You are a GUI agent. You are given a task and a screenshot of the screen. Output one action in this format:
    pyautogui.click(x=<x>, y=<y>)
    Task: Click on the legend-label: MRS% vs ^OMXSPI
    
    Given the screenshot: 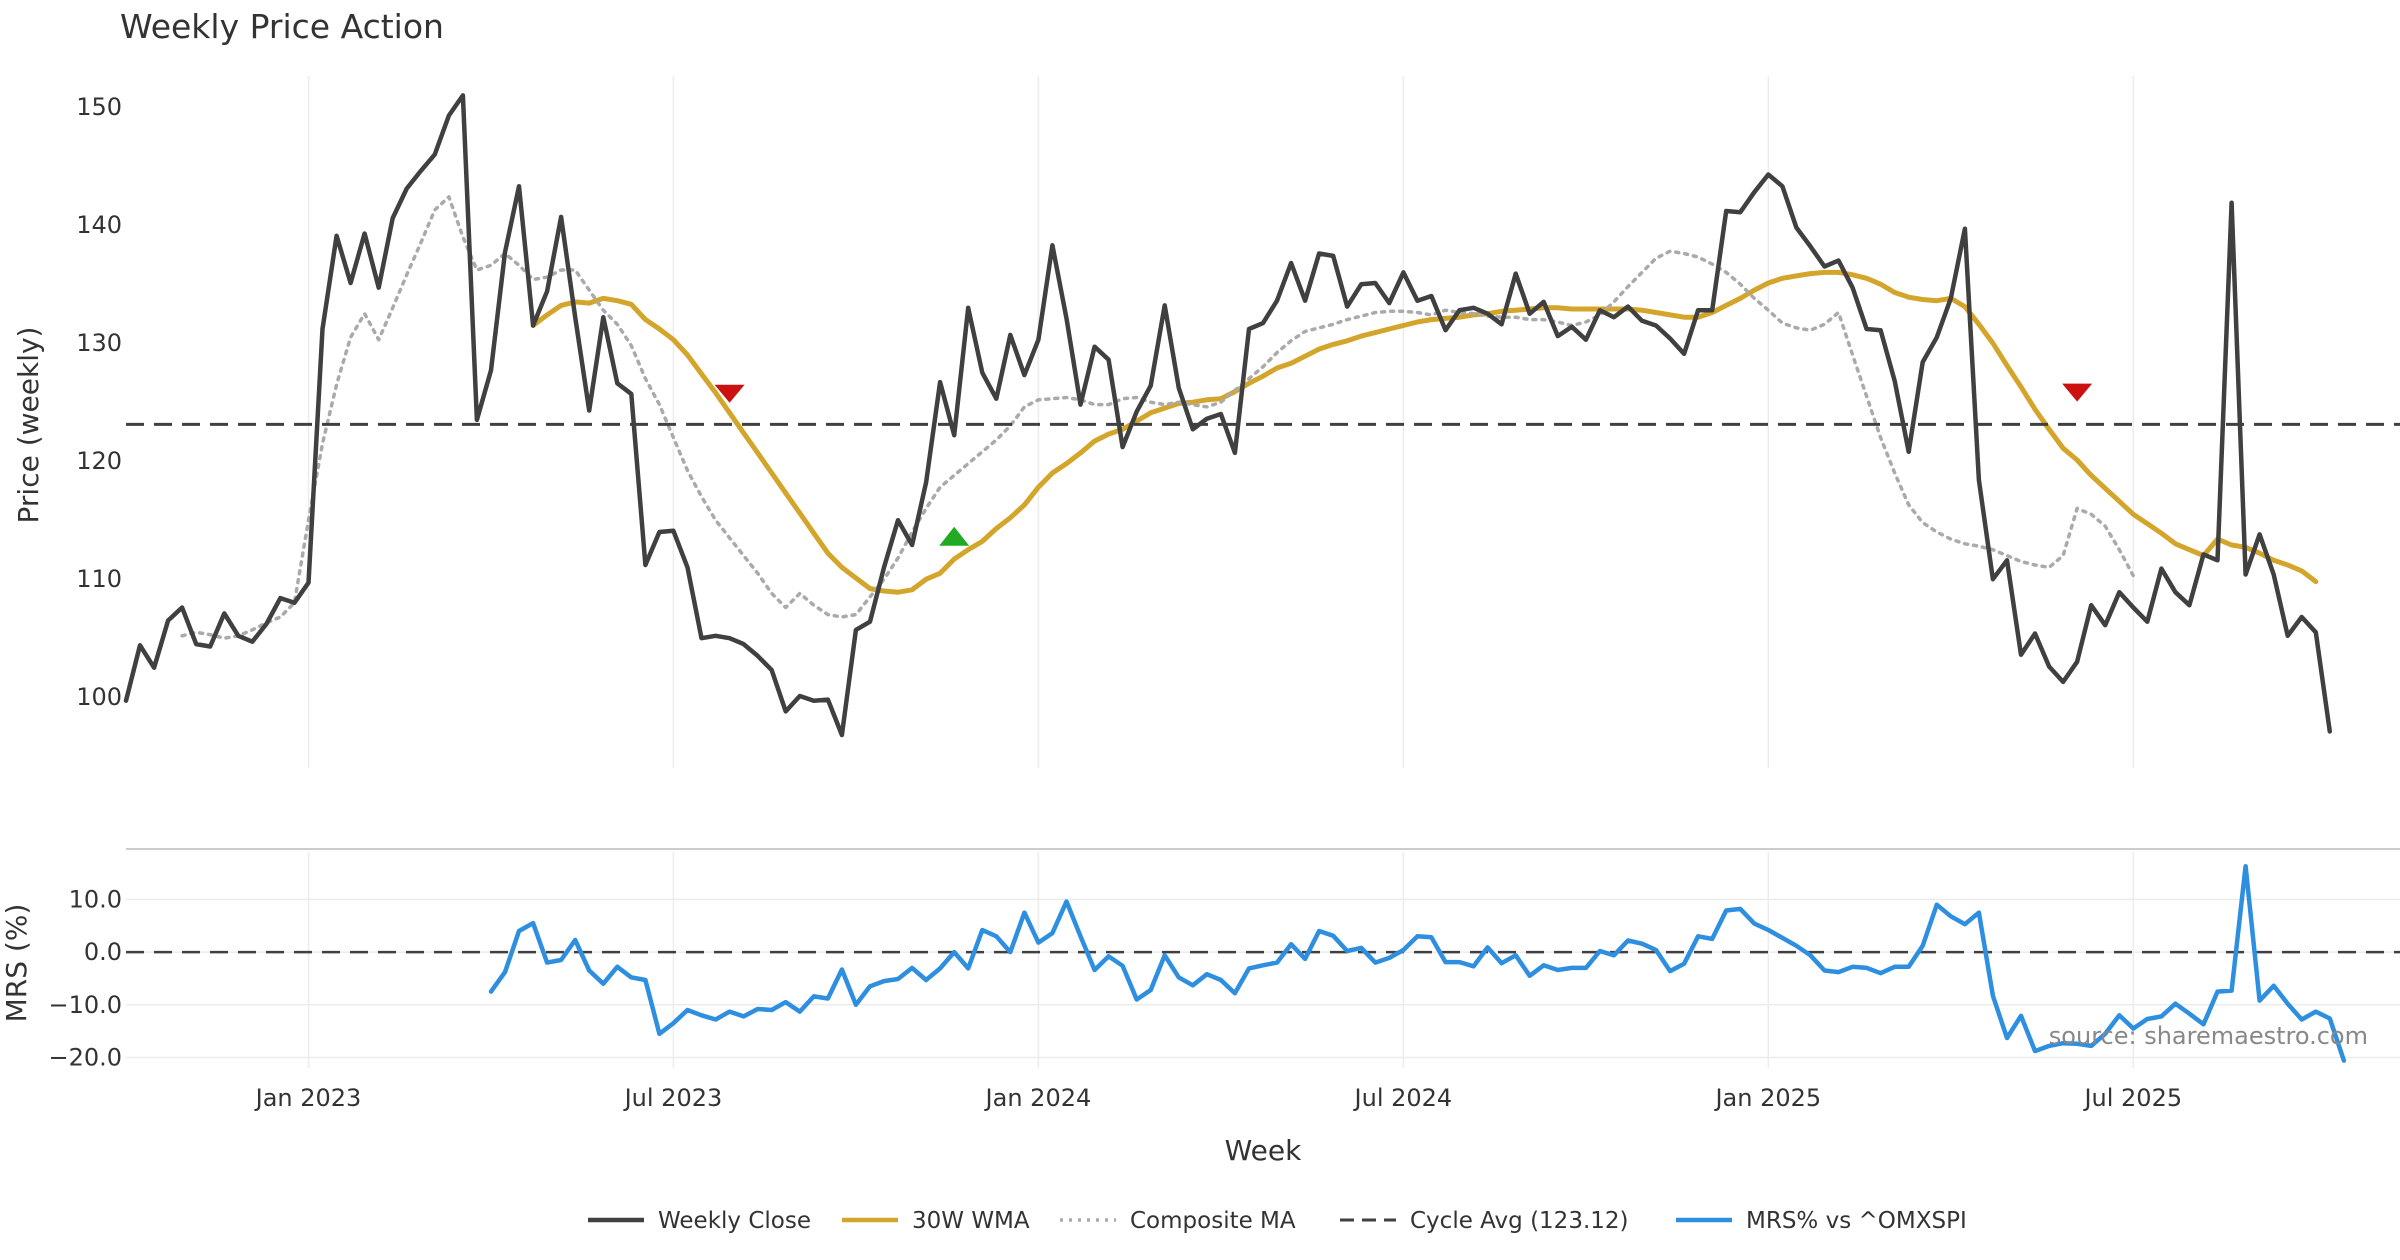 What is the action you would take?
    pyautogui.click(x=1856, y=1221)
    